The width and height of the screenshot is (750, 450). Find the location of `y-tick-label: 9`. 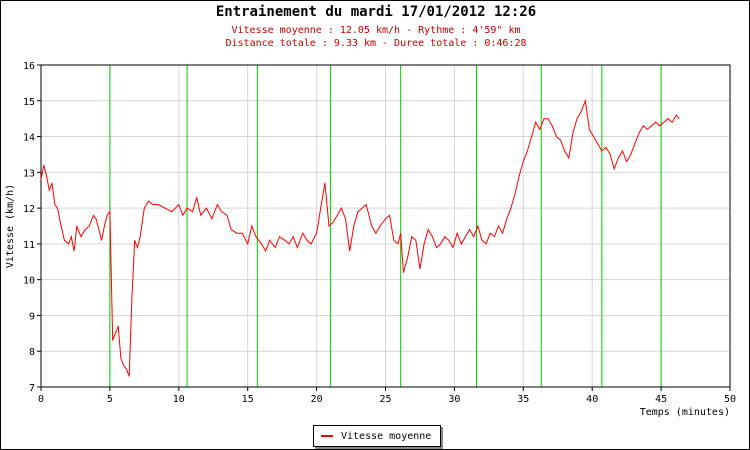

y-tick-label: 9 is located at coordinates (32, 316).